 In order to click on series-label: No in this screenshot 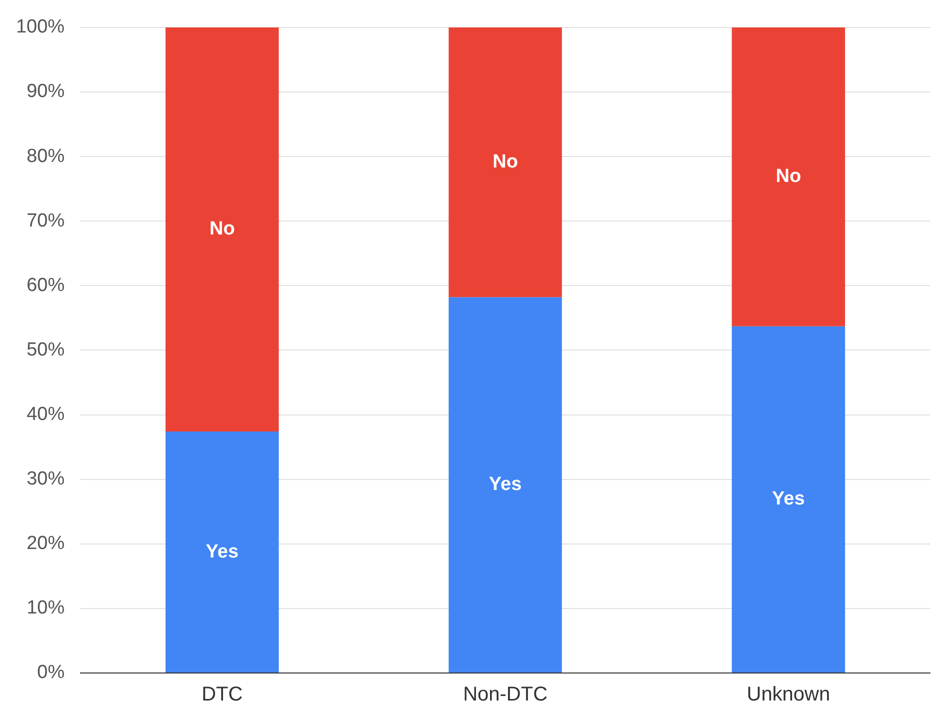, I will do `click(505, 162)`.